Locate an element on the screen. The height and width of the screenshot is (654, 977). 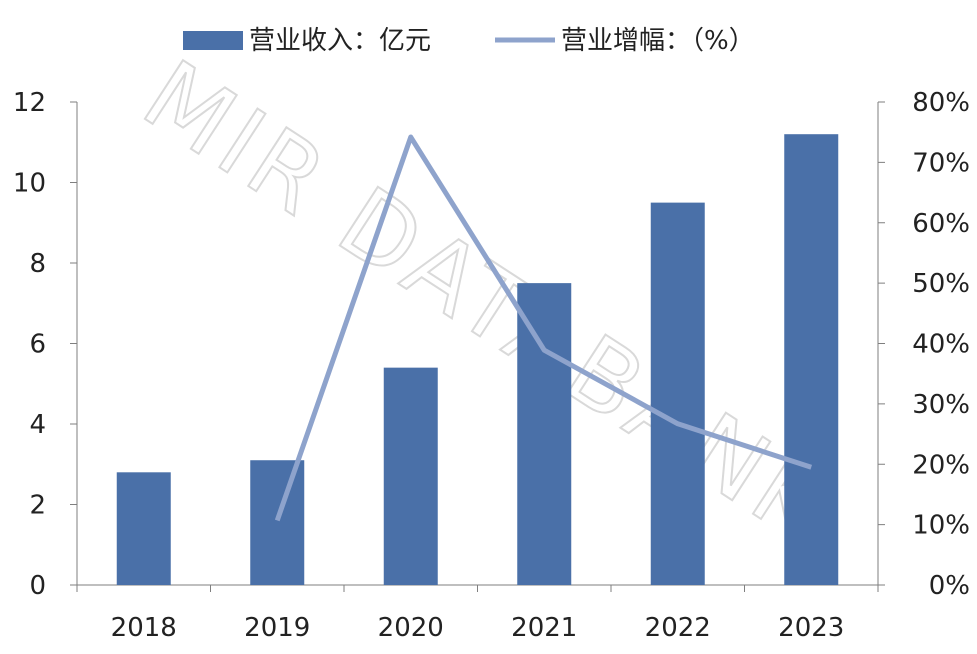
right-tick-label: 30% is located at coordinates (941, 405).